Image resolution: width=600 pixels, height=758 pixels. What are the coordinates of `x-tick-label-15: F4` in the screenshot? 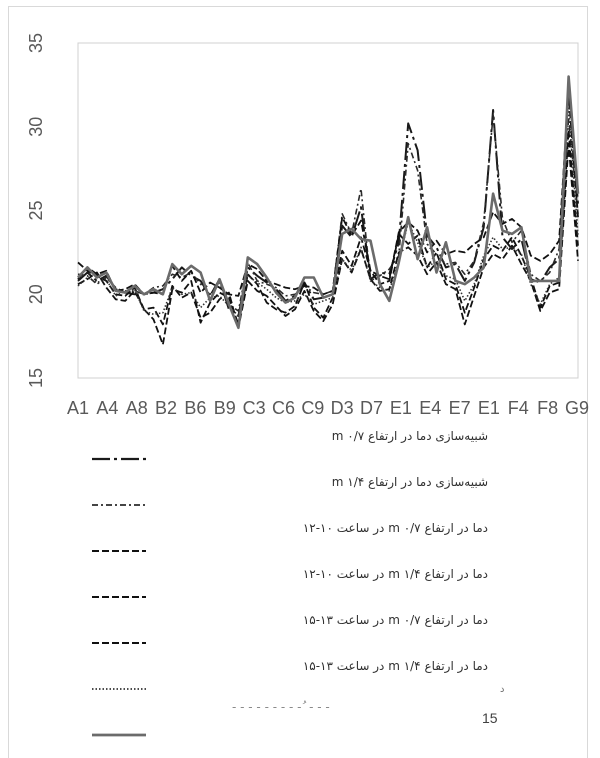 It's located at (518, 408).